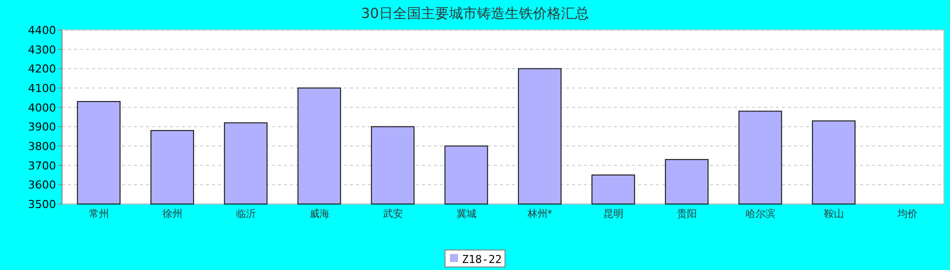 This screenshot has height=270, width=950. What do you see at coordinates (42, 165) in the screenshot?
I see `y-tick-label: 3700` at bounding box center [42, 165].